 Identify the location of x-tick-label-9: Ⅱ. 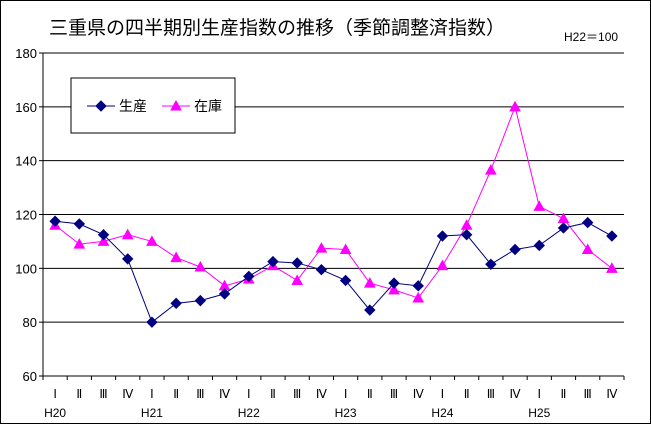
(273, 394).